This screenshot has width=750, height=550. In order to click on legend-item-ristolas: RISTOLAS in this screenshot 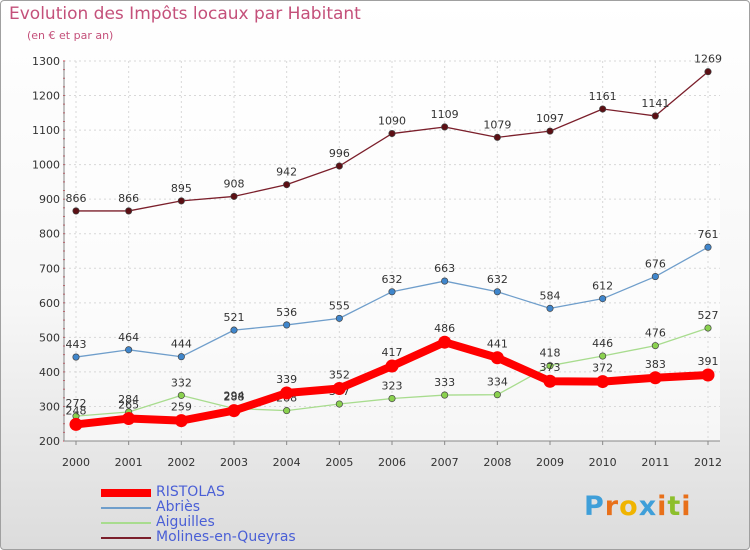, I will do `click(231, 492)`.